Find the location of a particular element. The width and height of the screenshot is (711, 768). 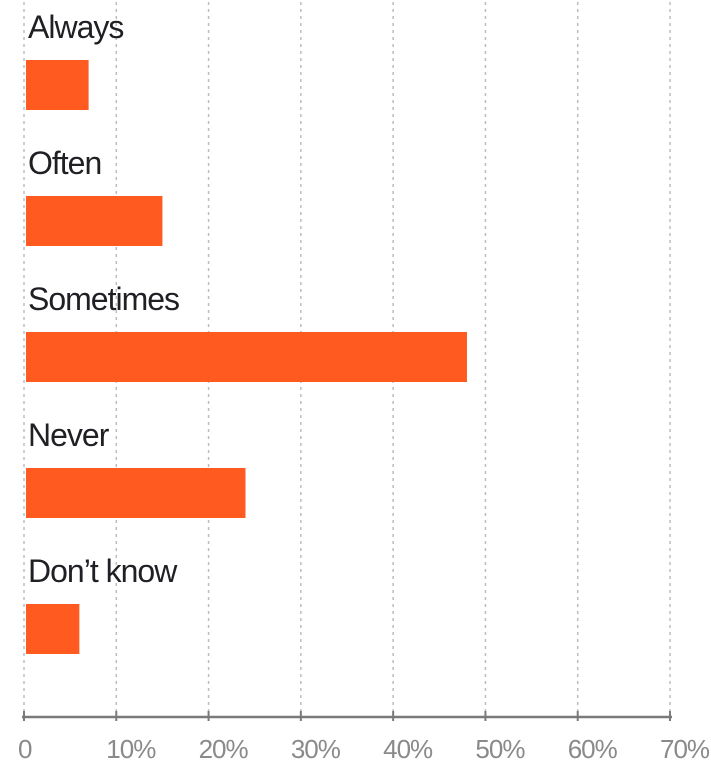

tick-label-0: 0 is located at coordinates (25, 749).